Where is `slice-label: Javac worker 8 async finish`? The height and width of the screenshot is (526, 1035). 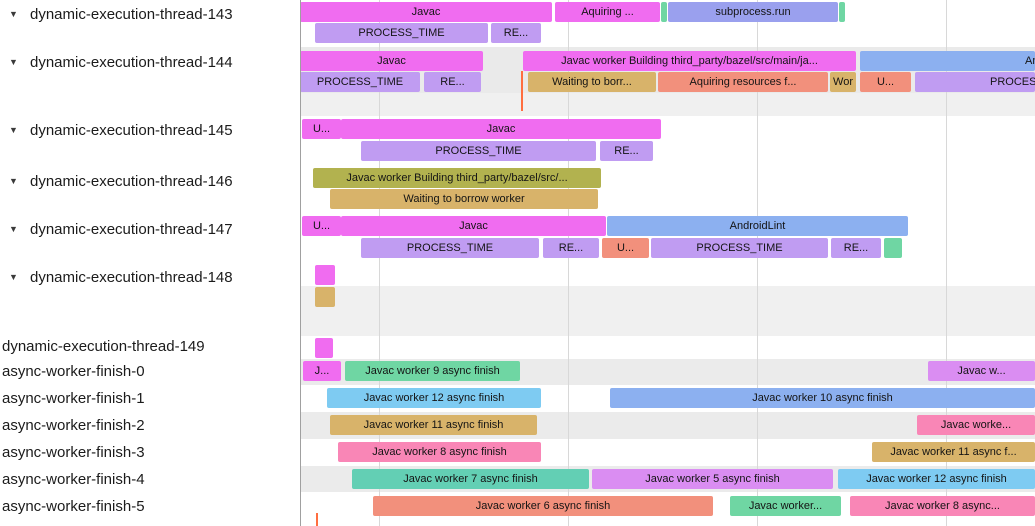
slice-label: Javac worker 8 async finish is located at coordinates (439, 452).